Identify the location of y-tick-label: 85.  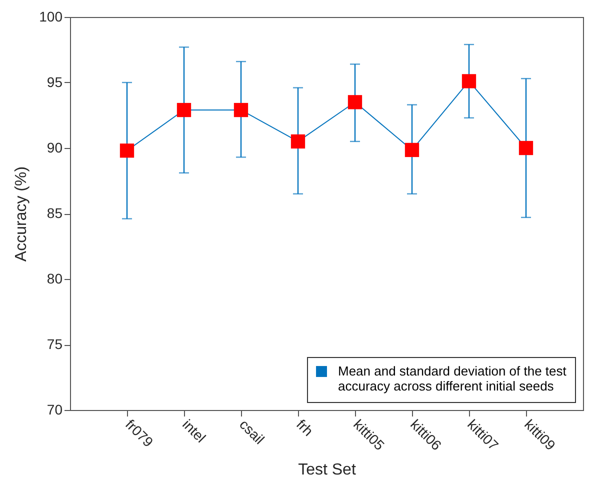
(54, 213).